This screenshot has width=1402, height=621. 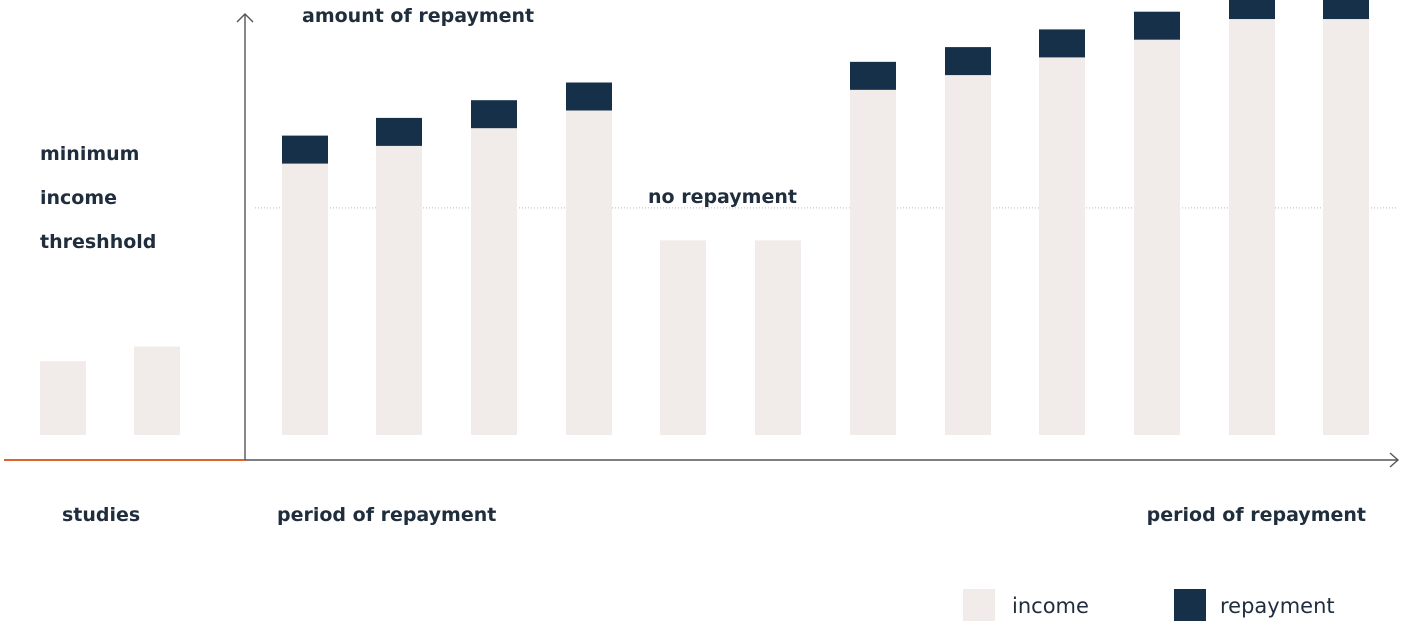 What do you see at coordinates (1050, 606) in the screenshot?
I see `legend-income-label: income` at bounding box center [1050, 606].